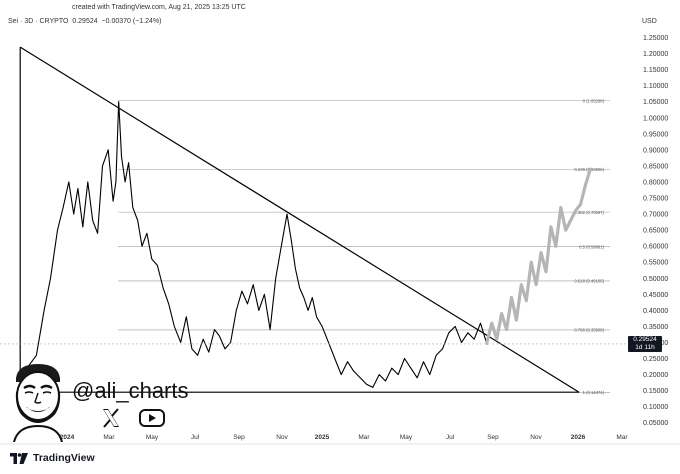 The width and height of the screenshot is (680, 474). Describe the element at coordinates (655, 102) in the screenshot. I see `y-tick-label: 1.05000` at that location.